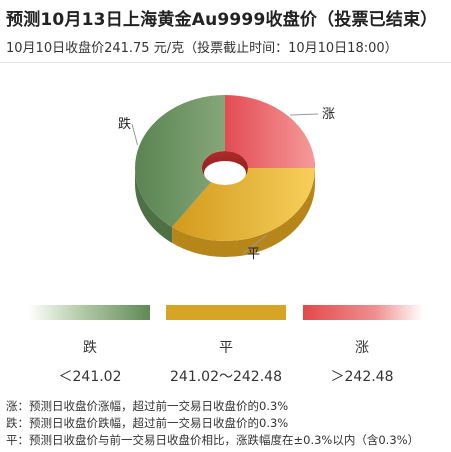 Image resolution: width=451 pixels, height=452 pixels. Describe the element at coordinates (124, 124) in the screenshot. I see `pie-label-2: 跌` at that location.